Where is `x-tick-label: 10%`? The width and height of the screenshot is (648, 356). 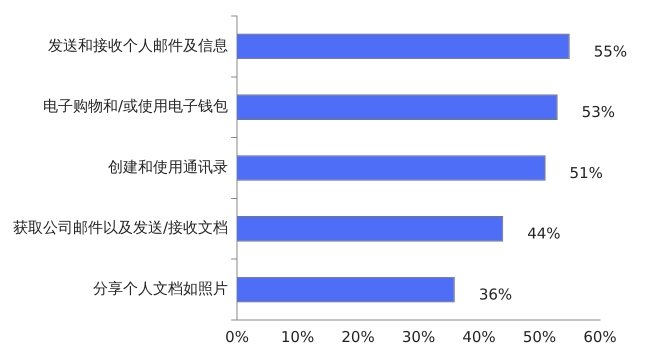 x-tick-label: 10% is located at coordinates (297, 337).